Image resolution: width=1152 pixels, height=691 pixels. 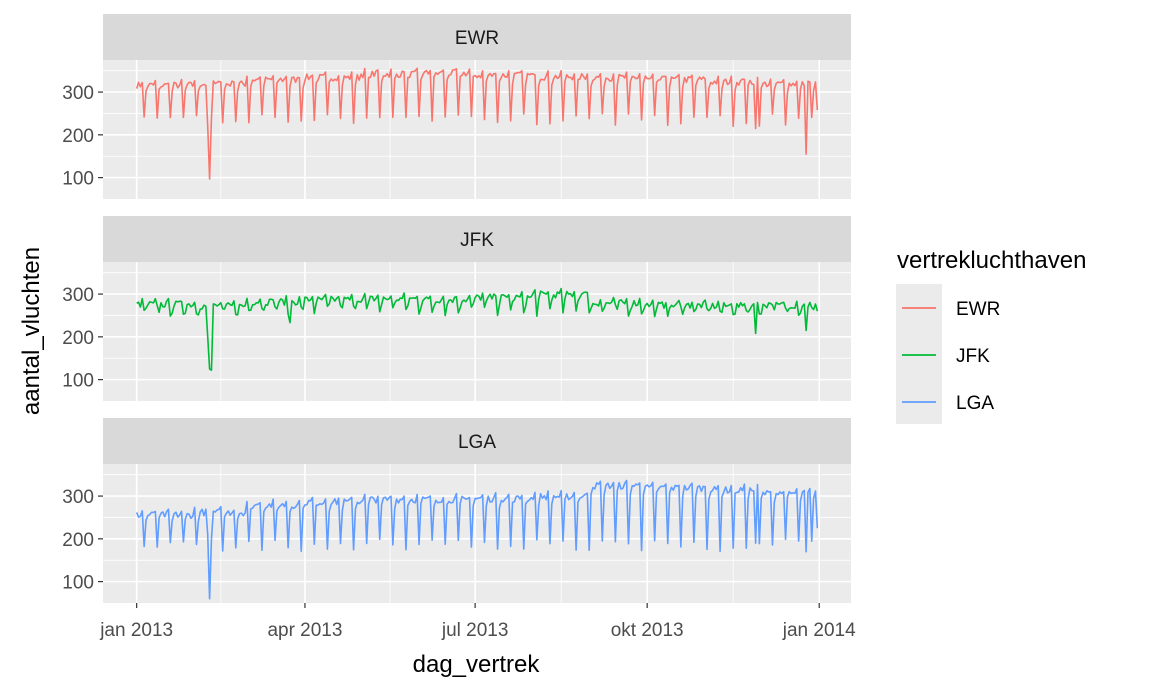 I want to click on x-tick-label: okt 2013, so click(x=647, y=630).